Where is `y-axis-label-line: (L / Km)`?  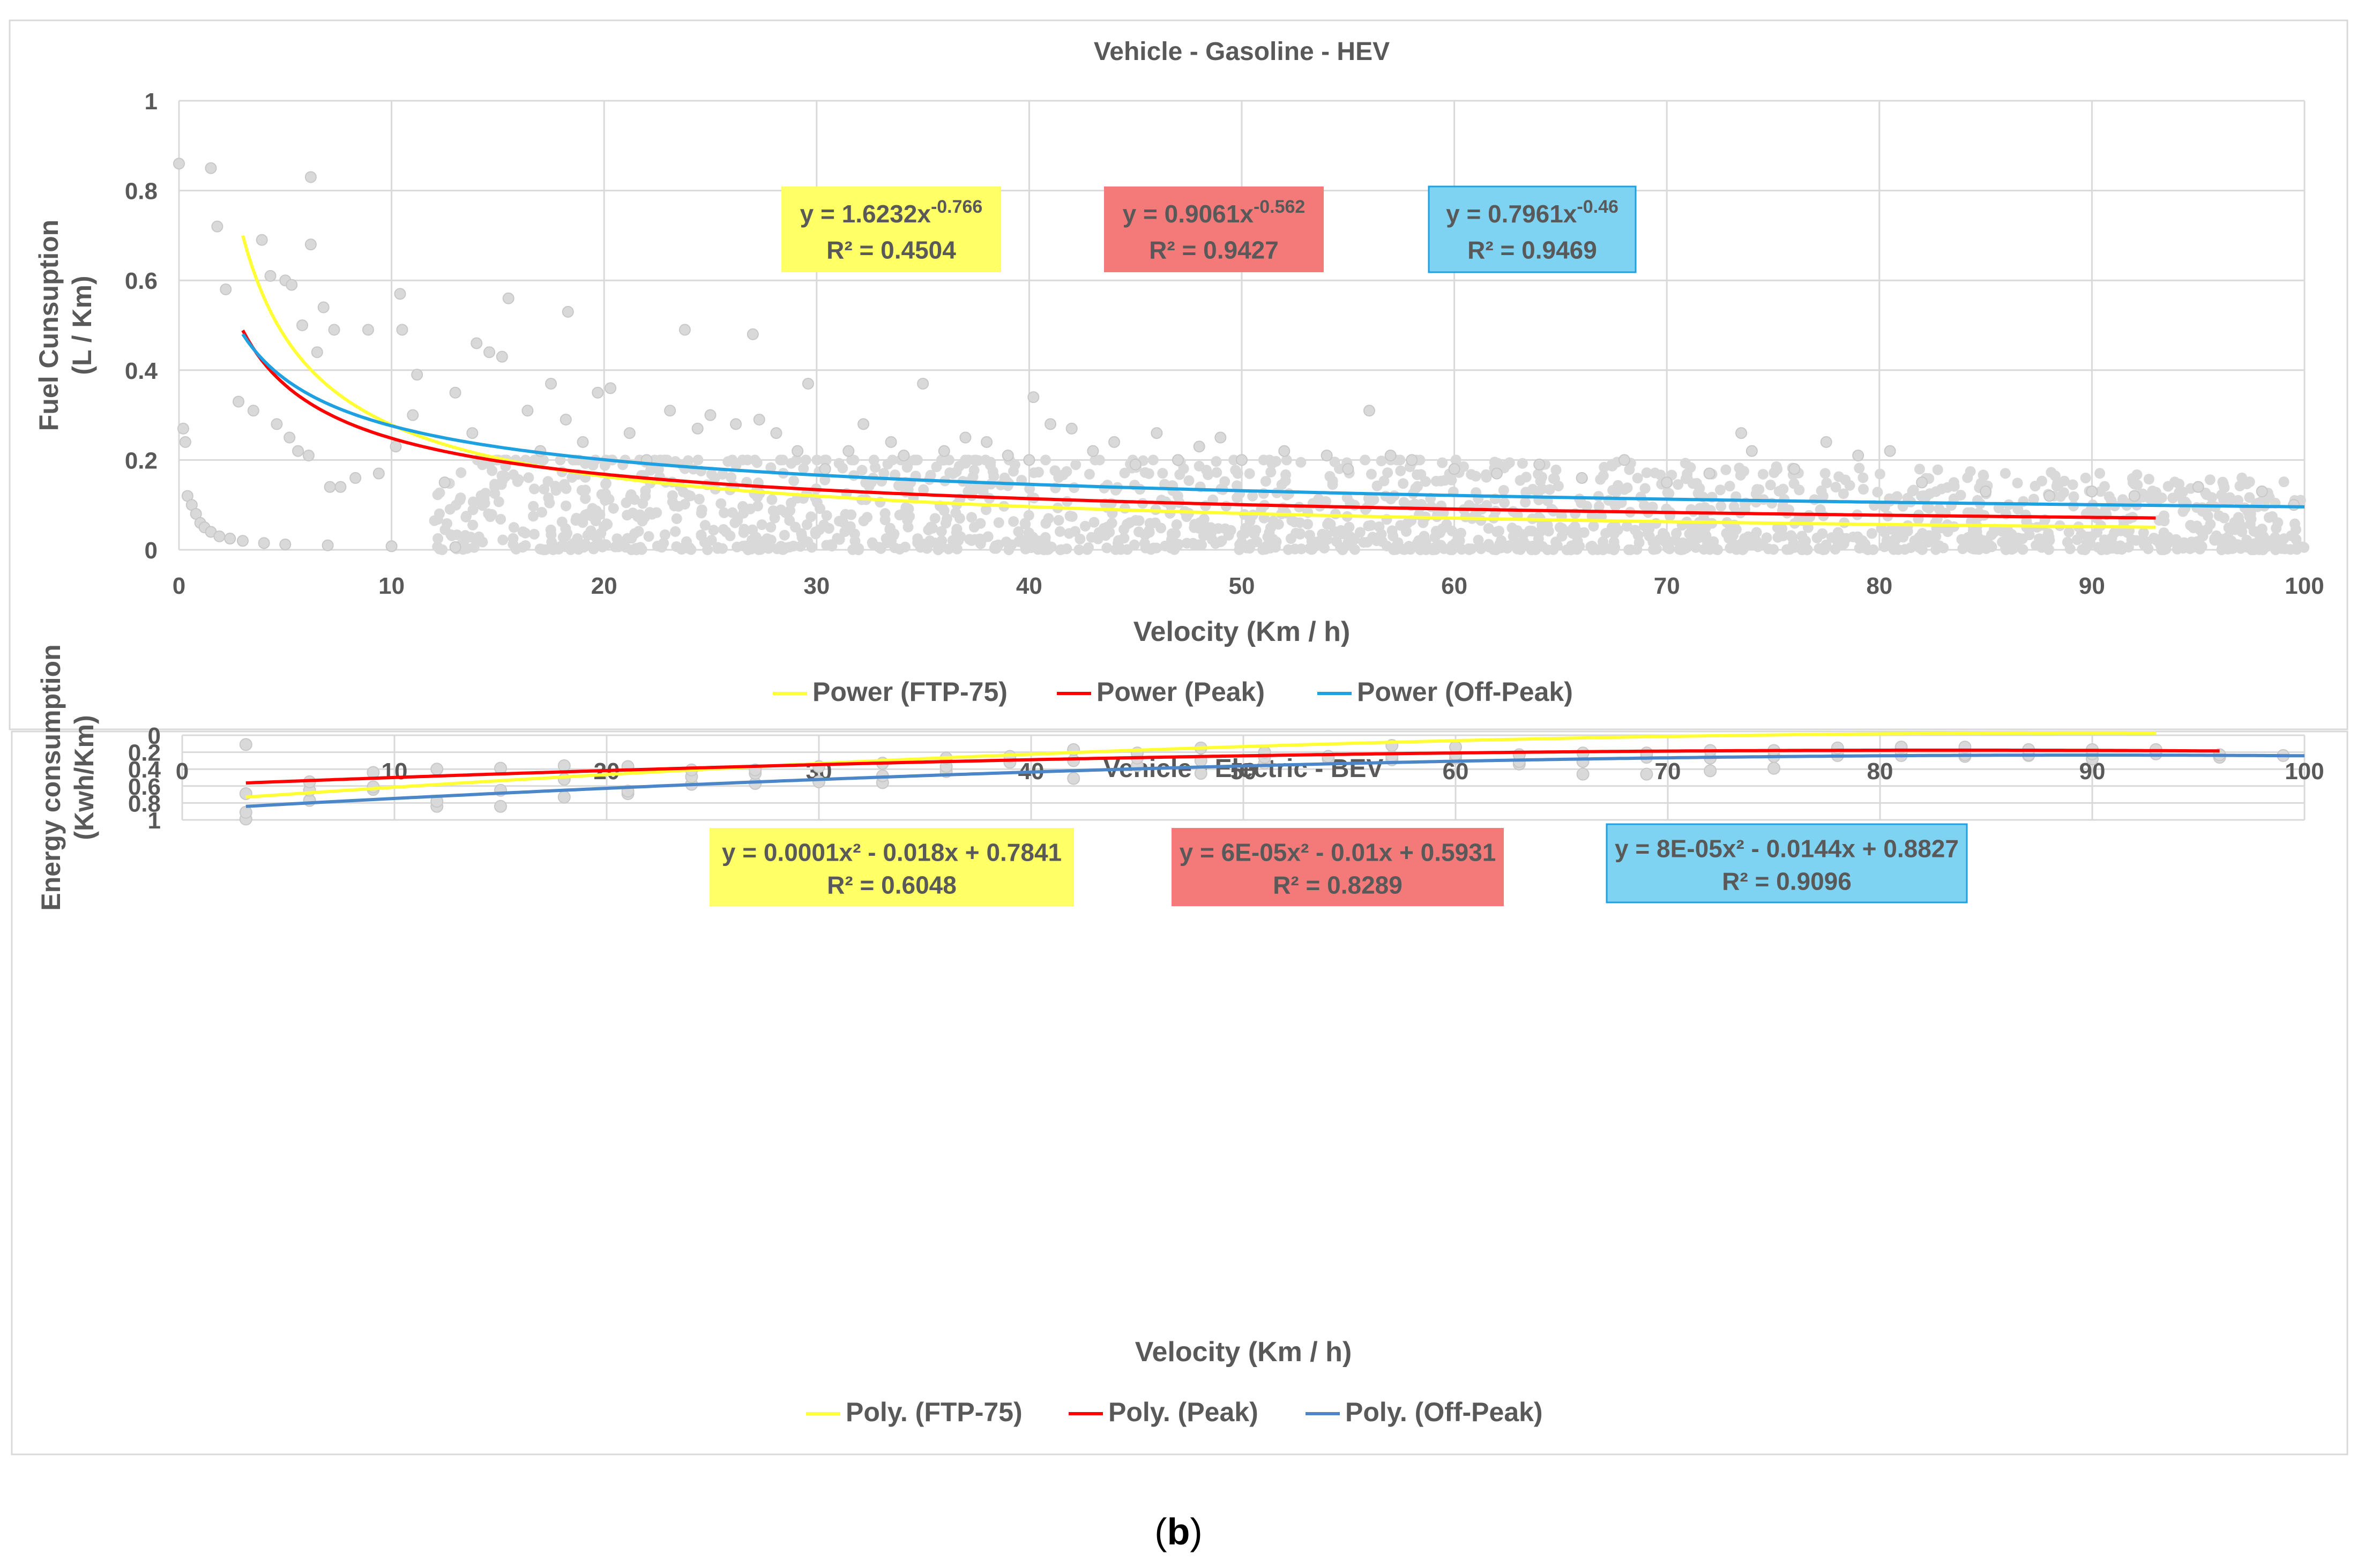 y-axis-label-line: (L / Km) is located at coordinates (82, 325).